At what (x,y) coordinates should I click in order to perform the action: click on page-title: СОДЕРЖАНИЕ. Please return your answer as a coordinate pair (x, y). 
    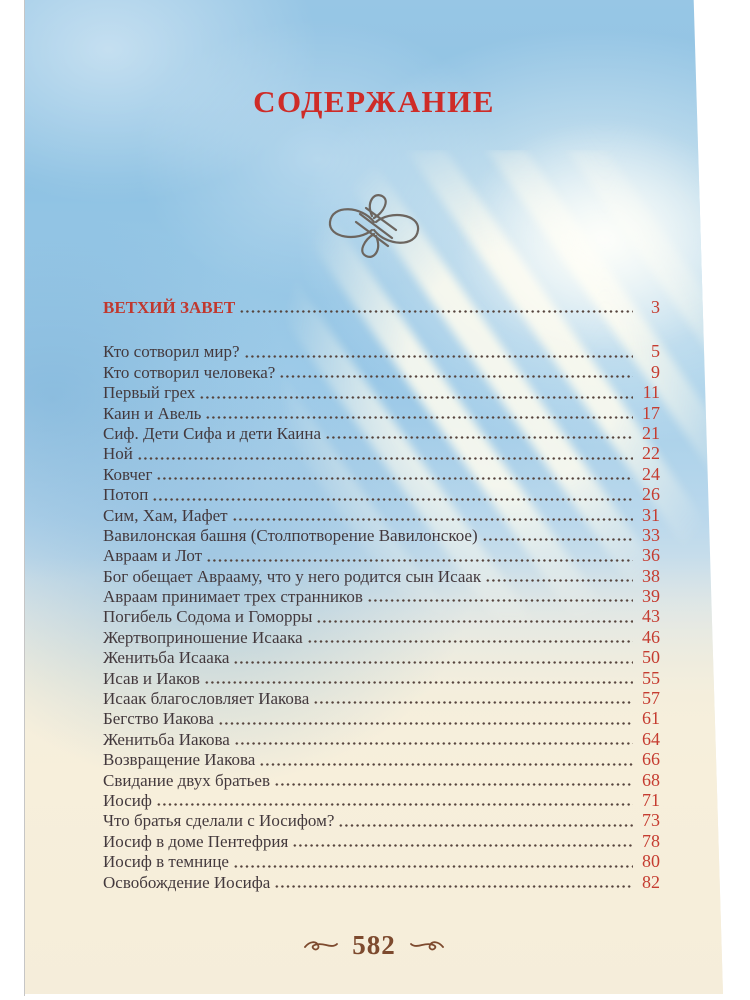
    Looking at the image, I should click on (374, 101).